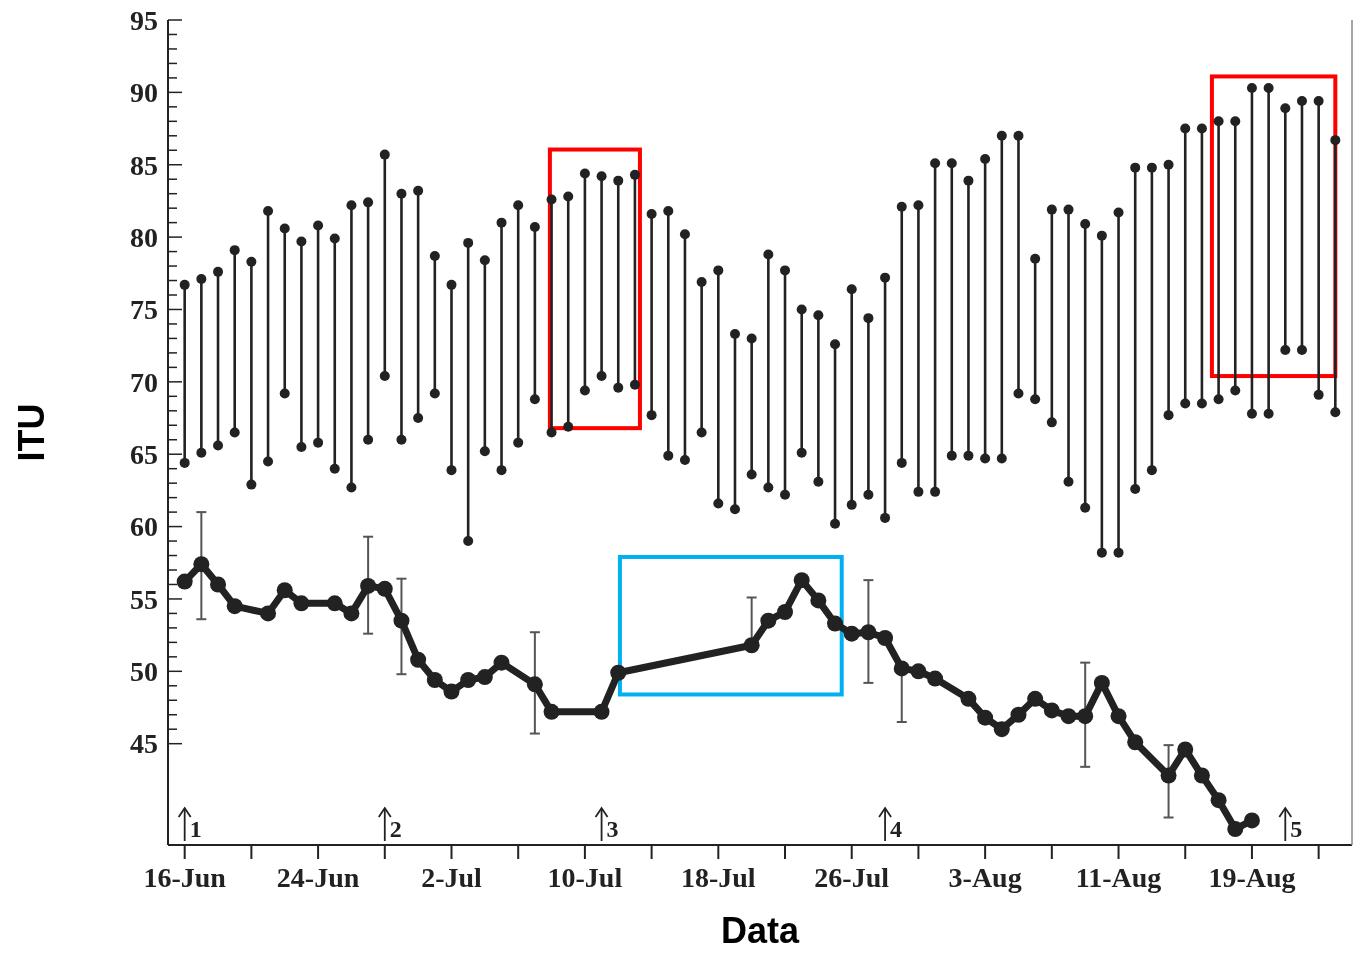 Image resolution: width=1355 pixels, height=959 pixels. What do you see at coordinates (760, 930) in the screenshot?
I see `x-axis-title: Data` at bounding box center [760, 930].